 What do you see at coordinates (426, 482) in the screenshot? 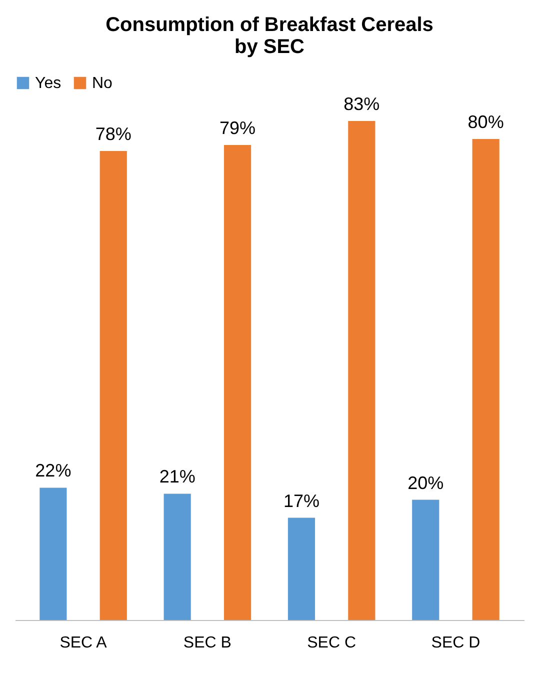
I see `data-label: 20%` at bounding box center [426, 482].